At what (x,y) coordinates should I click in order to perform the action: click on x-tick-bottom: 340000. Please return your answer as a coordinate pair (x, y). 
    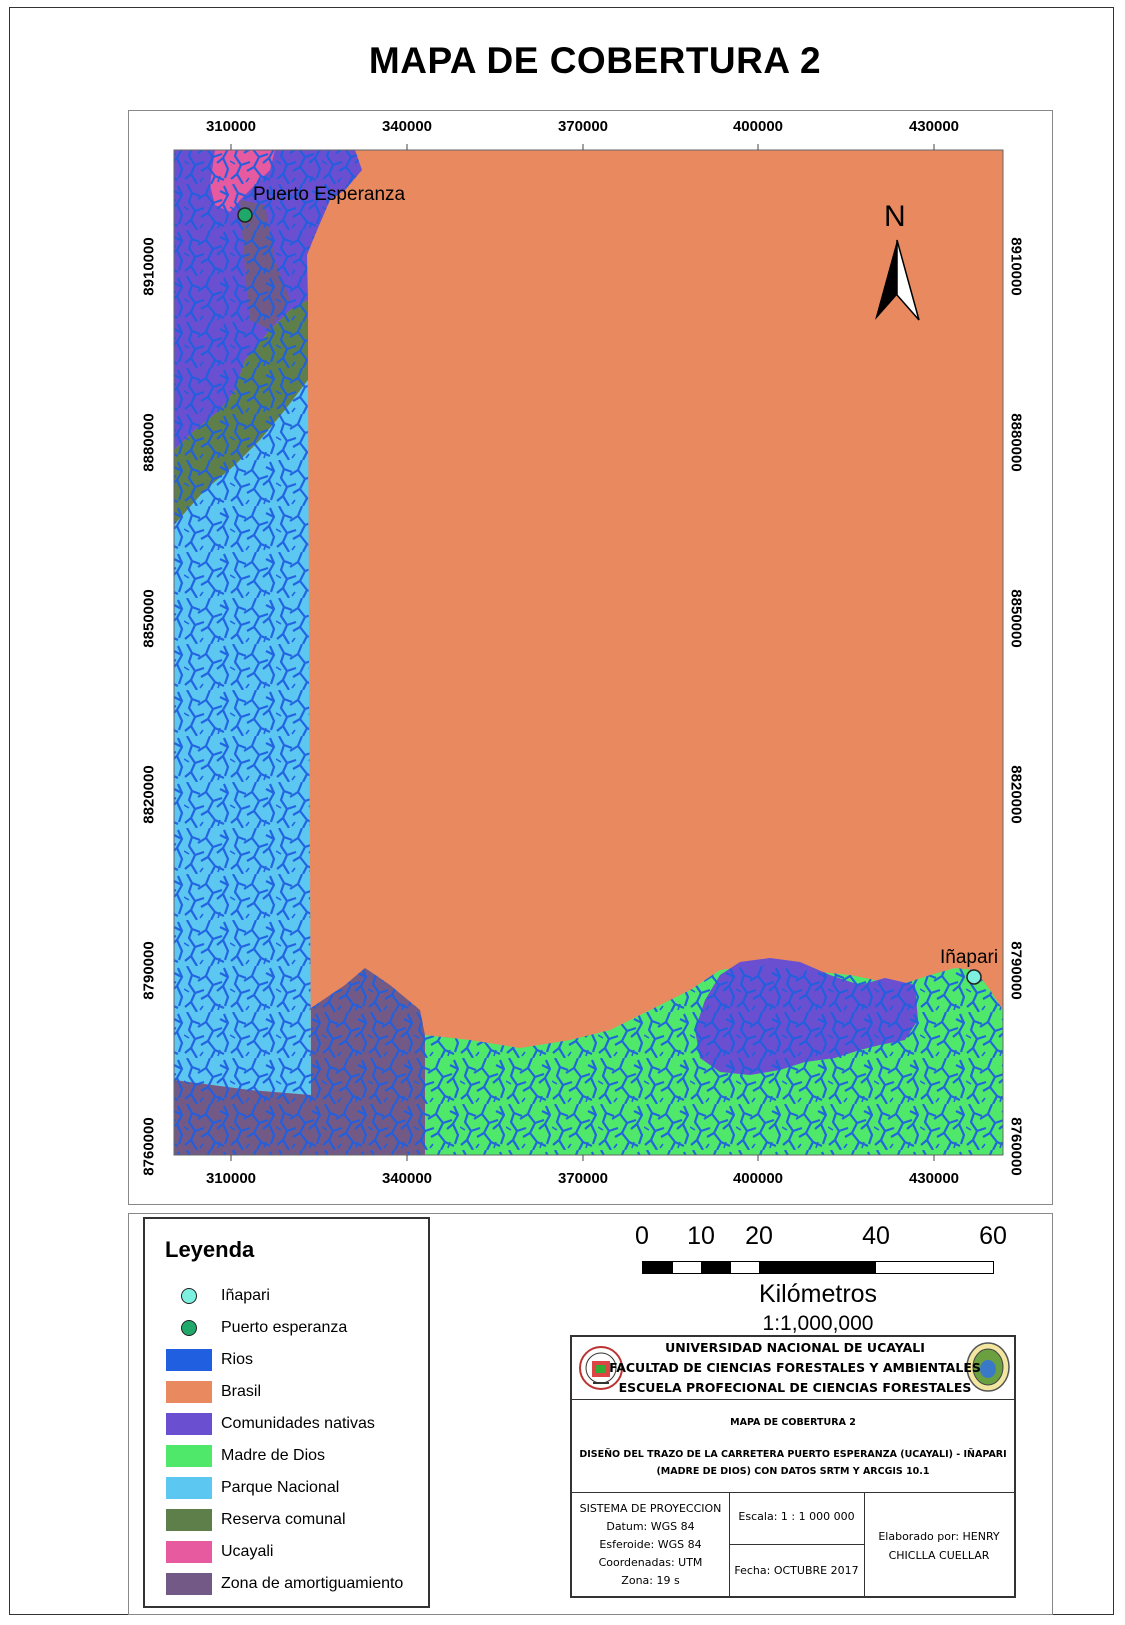
    Looking at the image, I should click on (407, 1178).